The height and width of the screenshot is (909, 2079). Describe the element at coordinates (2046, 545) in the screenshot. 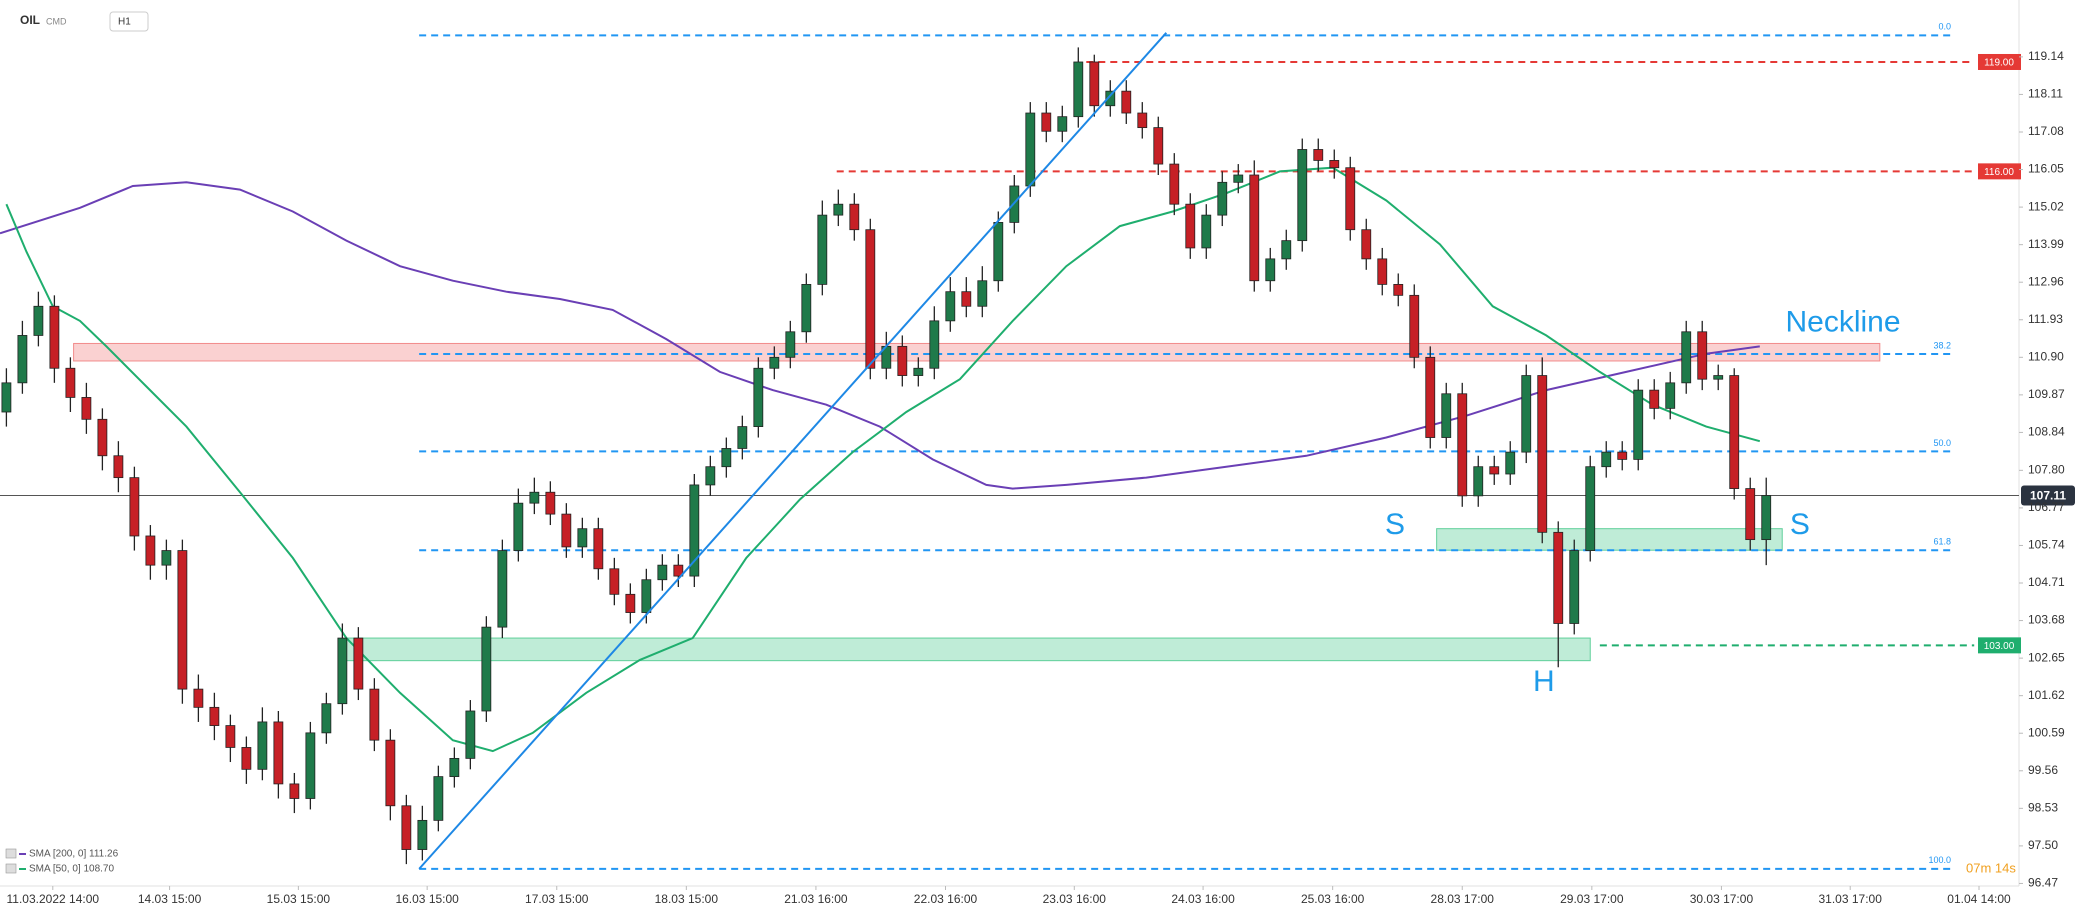

I see `y-tick-label: 105.74` at that location.